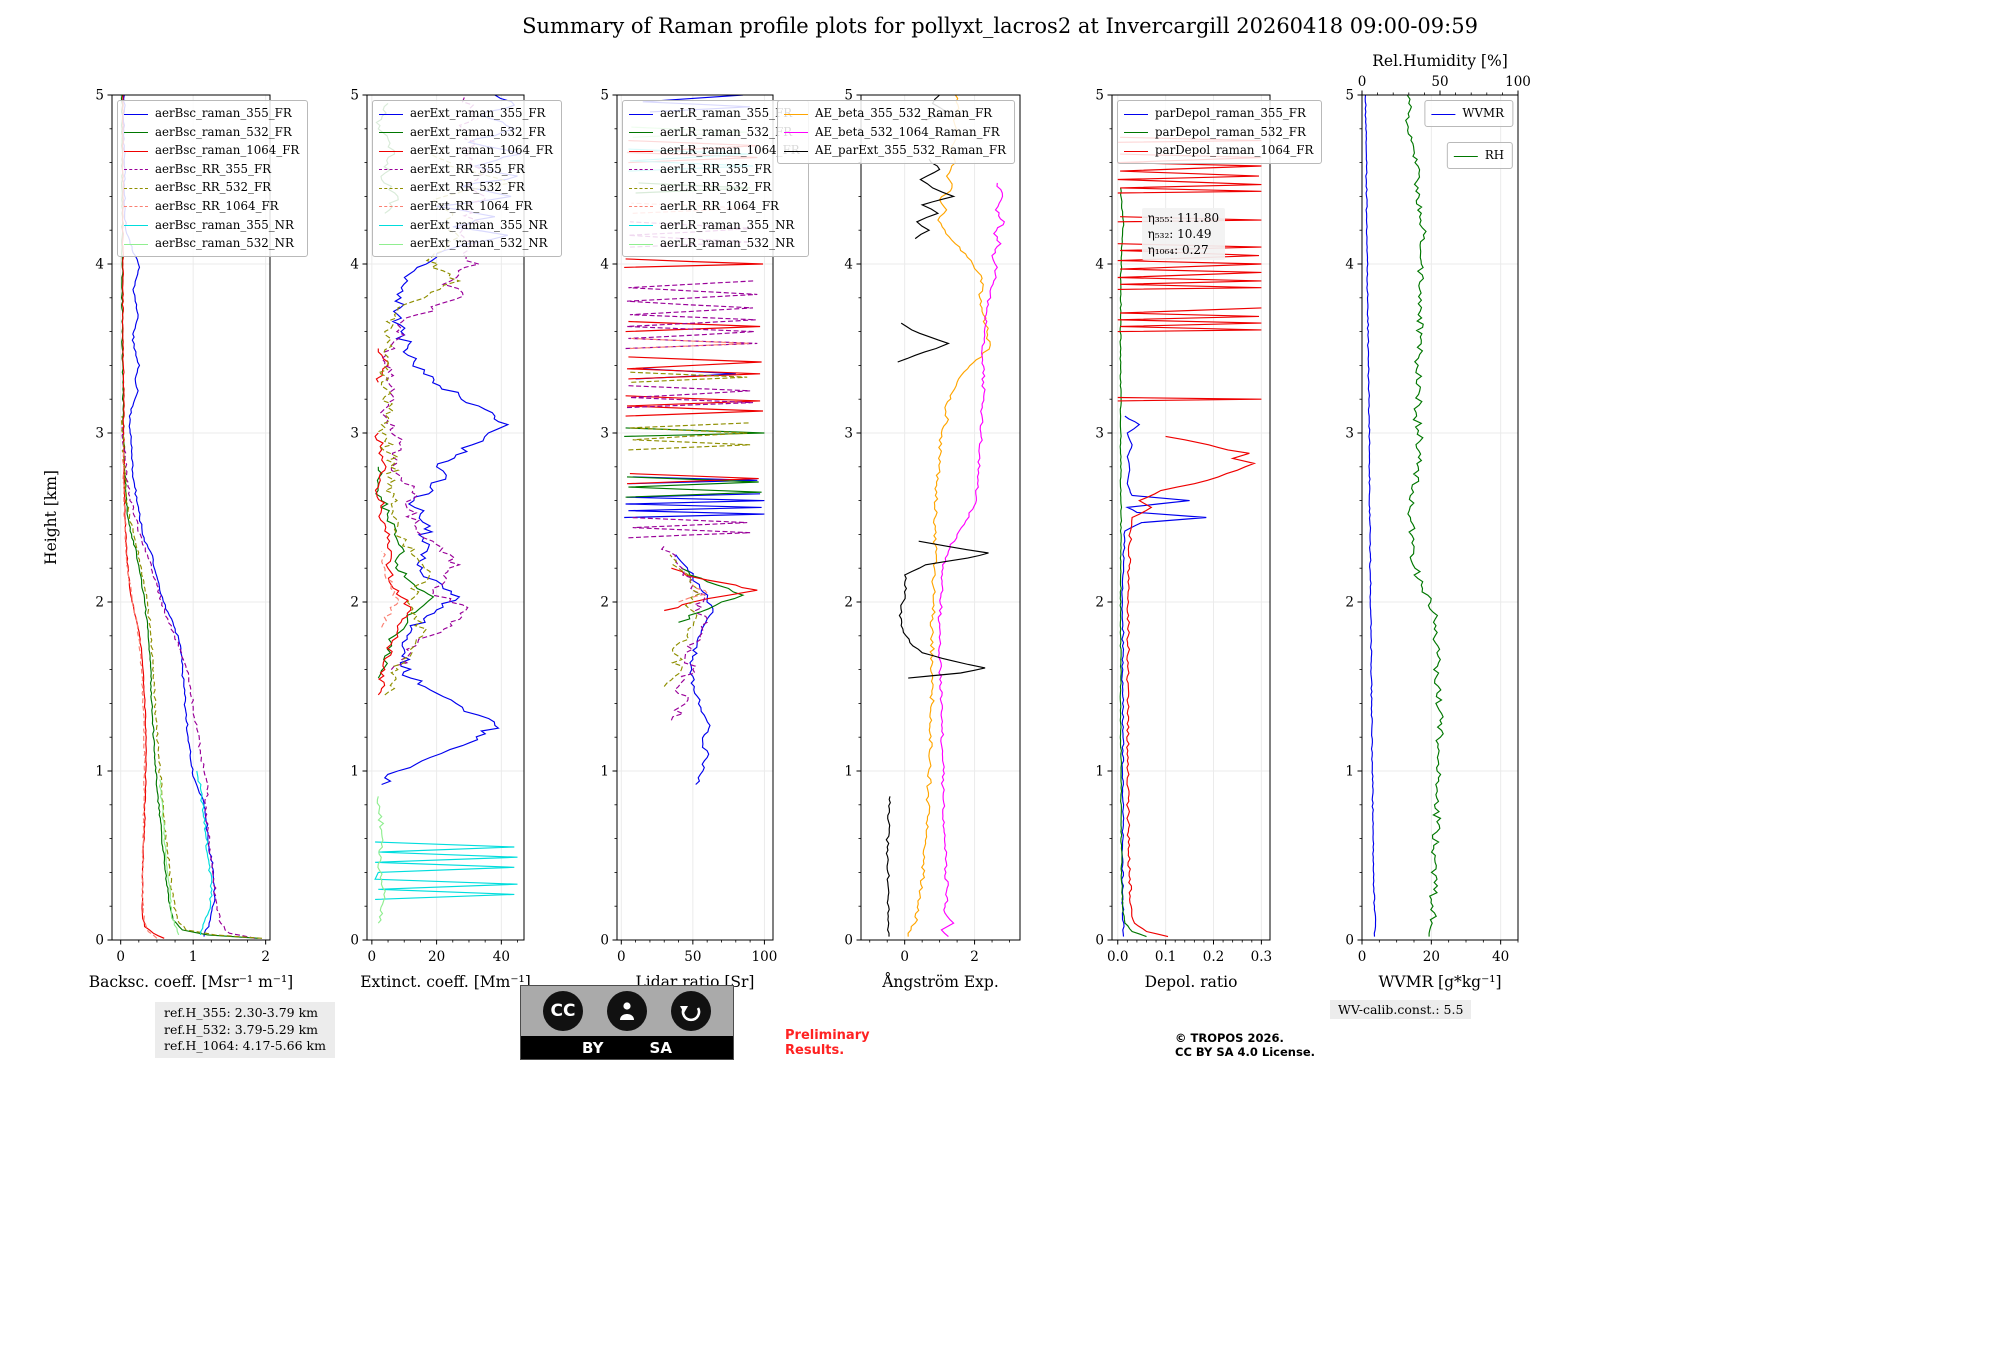 Image resolution: width=2000 pixels, height=1360 pixels. What do you see at coordinates (693, 487) in the screenshot?
I see `series-aerLR_raman_532_FR` at bounding box center [693, 487].